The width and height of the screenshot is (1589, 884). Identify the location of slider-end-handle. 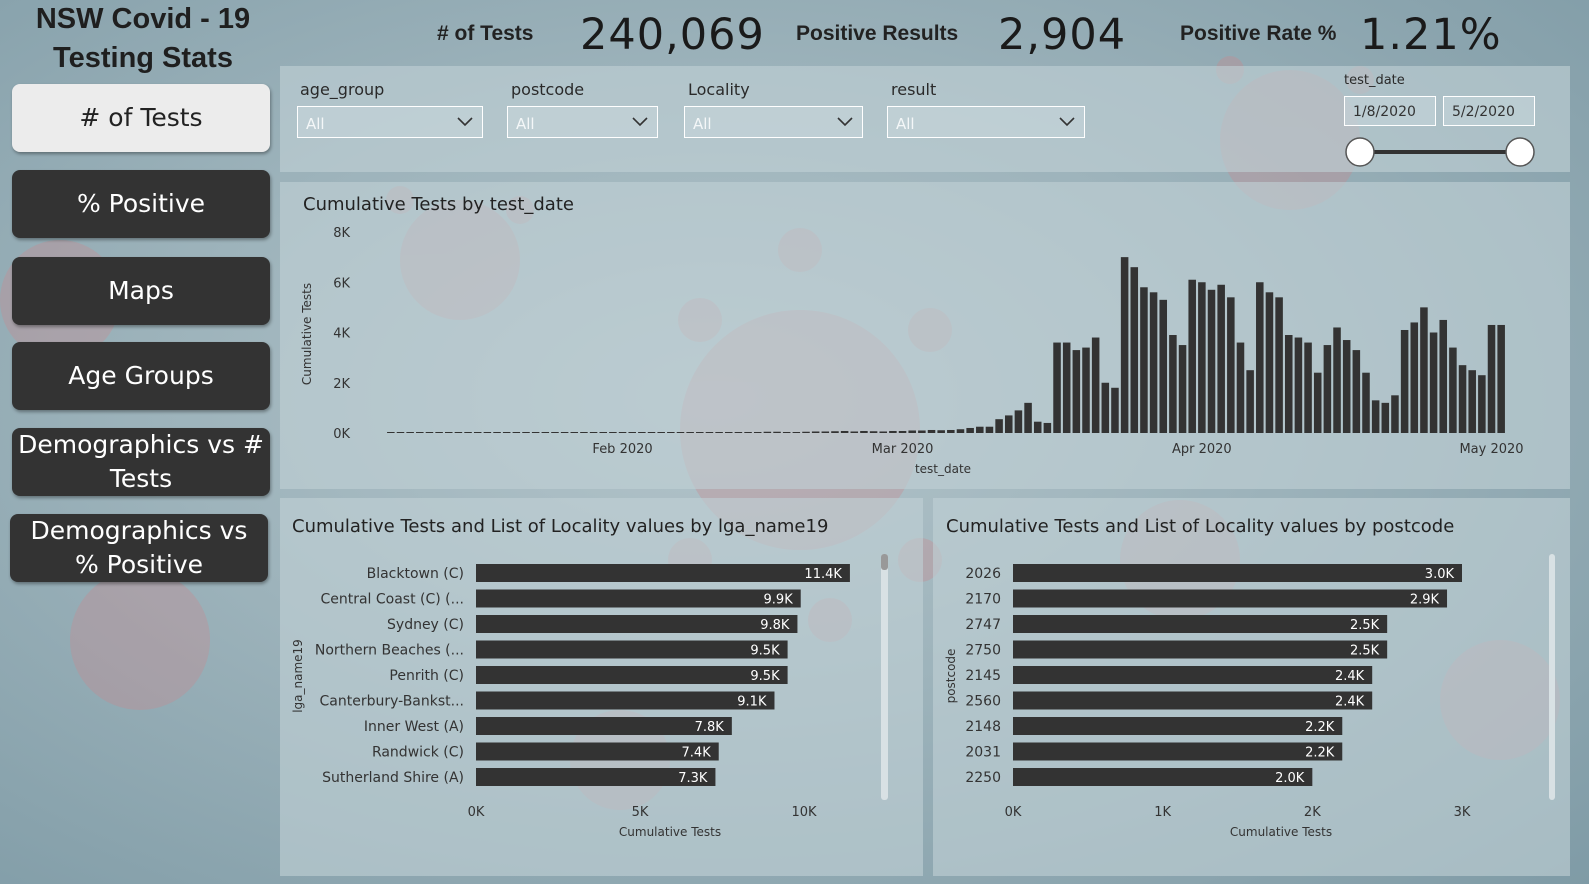
(1520, 152).